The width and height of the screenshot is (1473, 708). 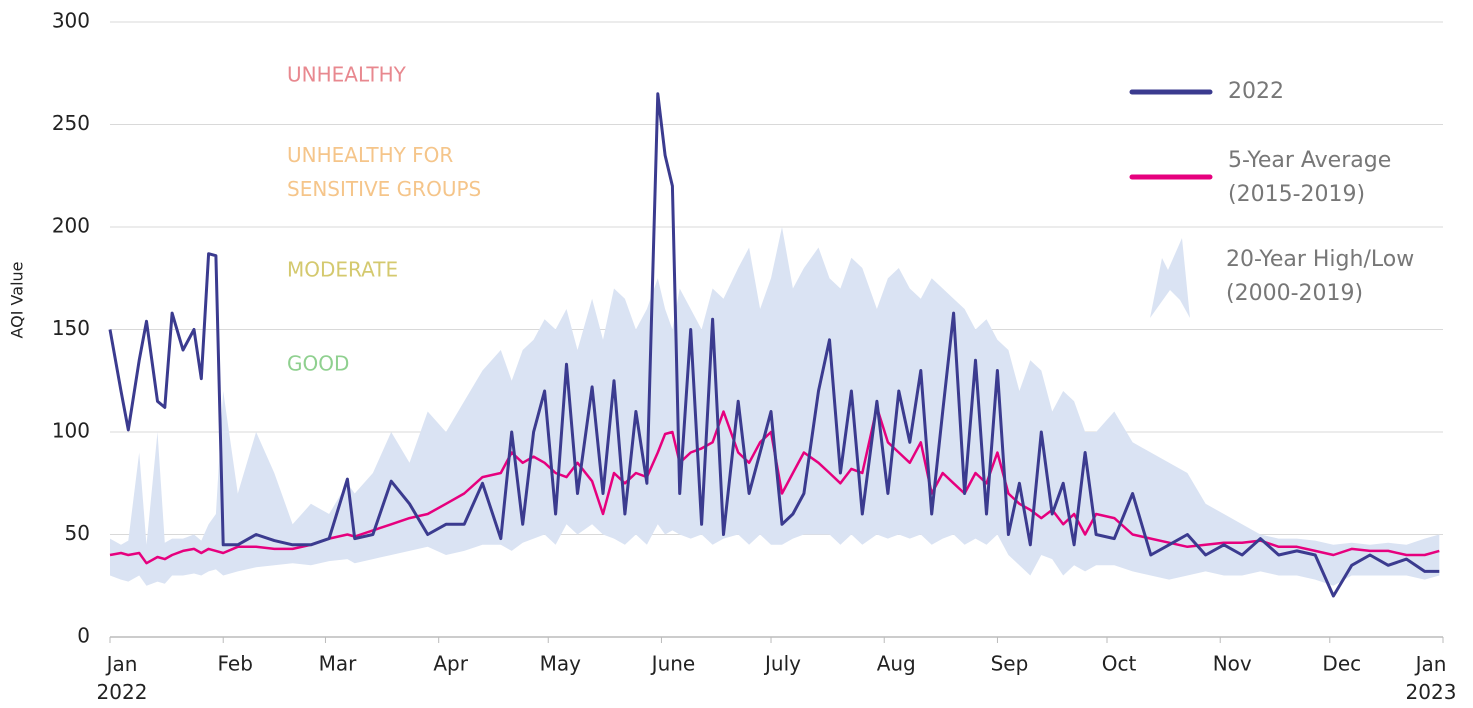 I want to click on y-tick-label: 300, so click(x=71, y=21).